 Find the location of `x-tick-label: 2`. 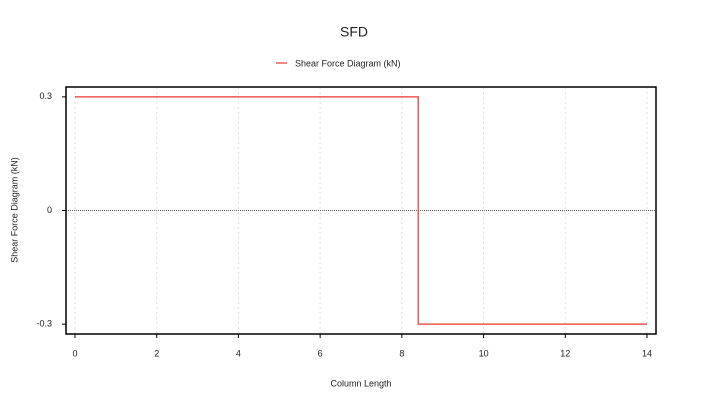

x-tick-label: 2 is located at coordinates (156, 353).